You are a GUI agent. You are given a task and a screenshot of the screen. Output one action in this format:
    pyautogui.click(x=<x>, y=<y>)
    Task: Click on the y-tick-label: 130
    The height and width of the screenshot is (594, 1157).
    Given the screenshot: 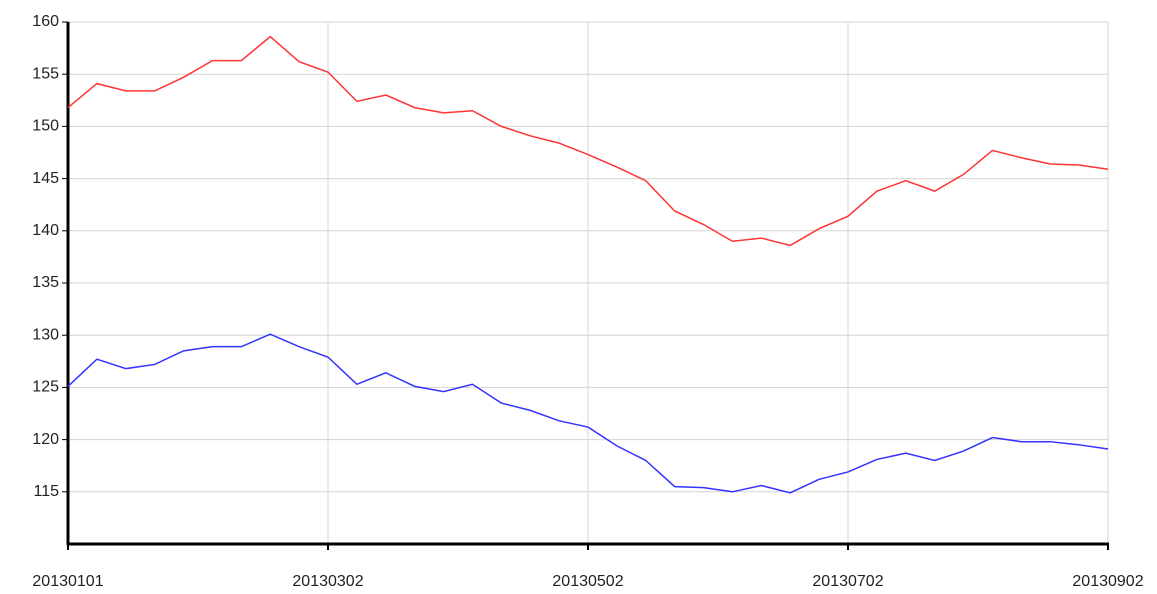 What is the action you would take?
    pyautogui.click(x=45, y=334)
    